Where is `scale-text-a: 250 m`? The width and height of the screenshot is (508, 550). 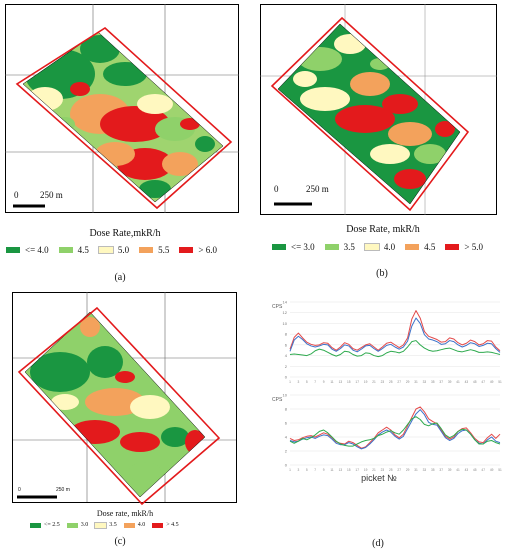
scale-text-a: 250 m is located at coordinates (51, 195).